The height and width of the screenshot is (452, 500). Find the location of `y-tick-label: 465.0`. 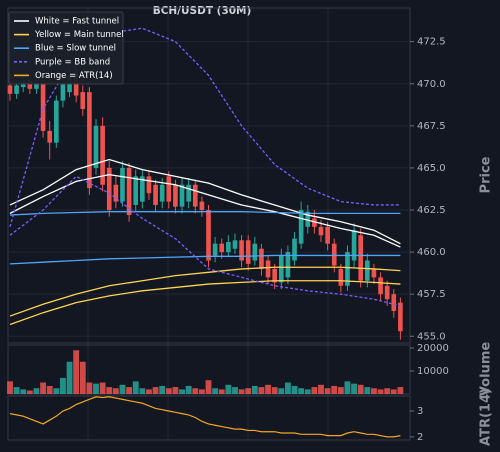

y-tick-label: 465.0 is located at coordinates (431, 168).